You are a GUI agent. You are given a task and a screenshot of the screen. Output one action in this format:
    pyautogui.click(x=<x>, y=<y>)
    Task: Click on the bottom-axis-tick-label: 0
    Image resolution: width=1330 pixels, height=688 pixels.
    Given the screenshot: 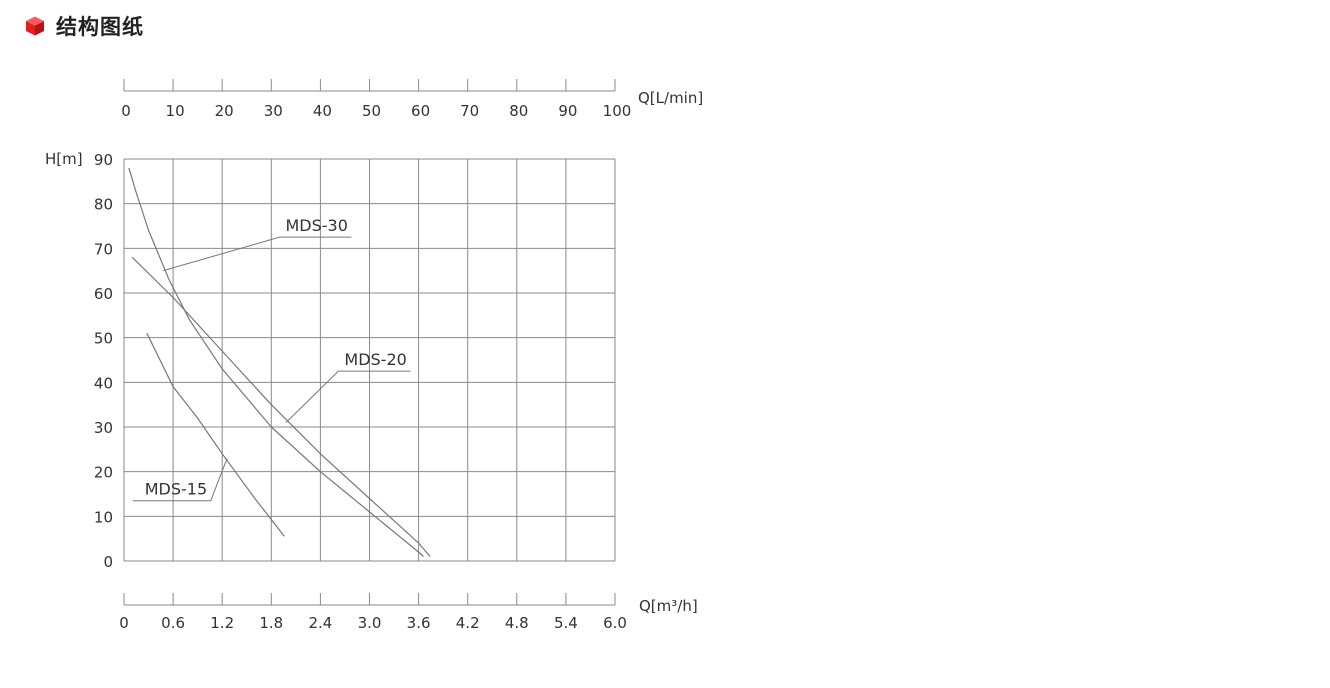 What is the action you would take?
    pyautogui.click(x=124, y=623)
    